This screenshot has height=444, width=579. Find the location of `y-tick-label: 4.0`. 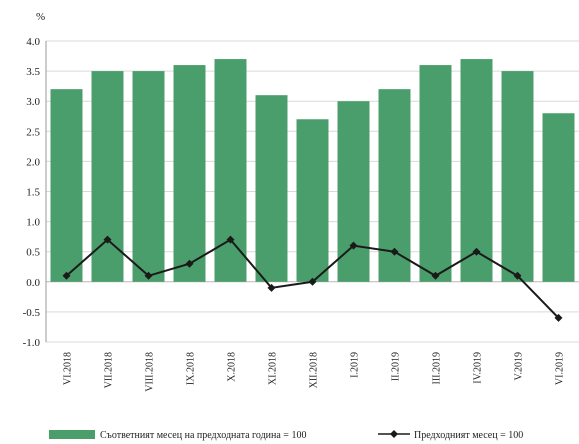

y-tick-label: 4.0 is located at coordinates (33, 42).